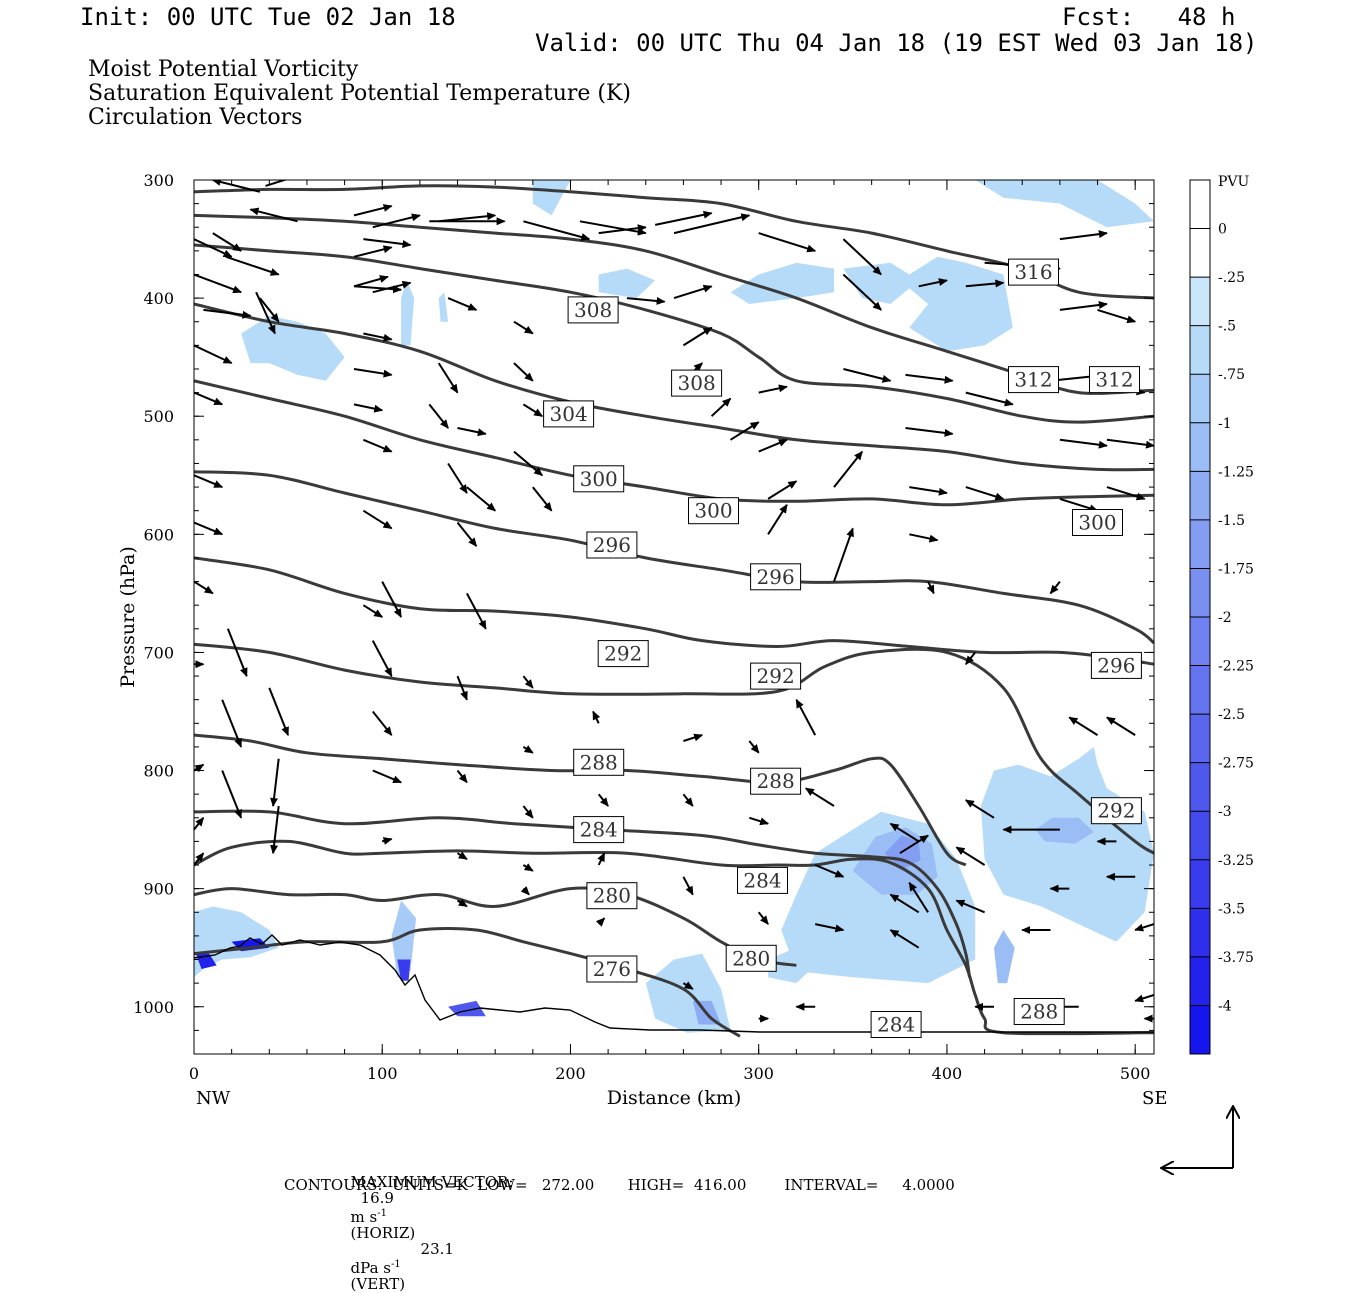 The width and height of the screenshot is (1350, 1293). What do you see at coordinates (1097, 523) in the screenshot?
I see `svg-text: 300` at bounding box center [1097, 523].